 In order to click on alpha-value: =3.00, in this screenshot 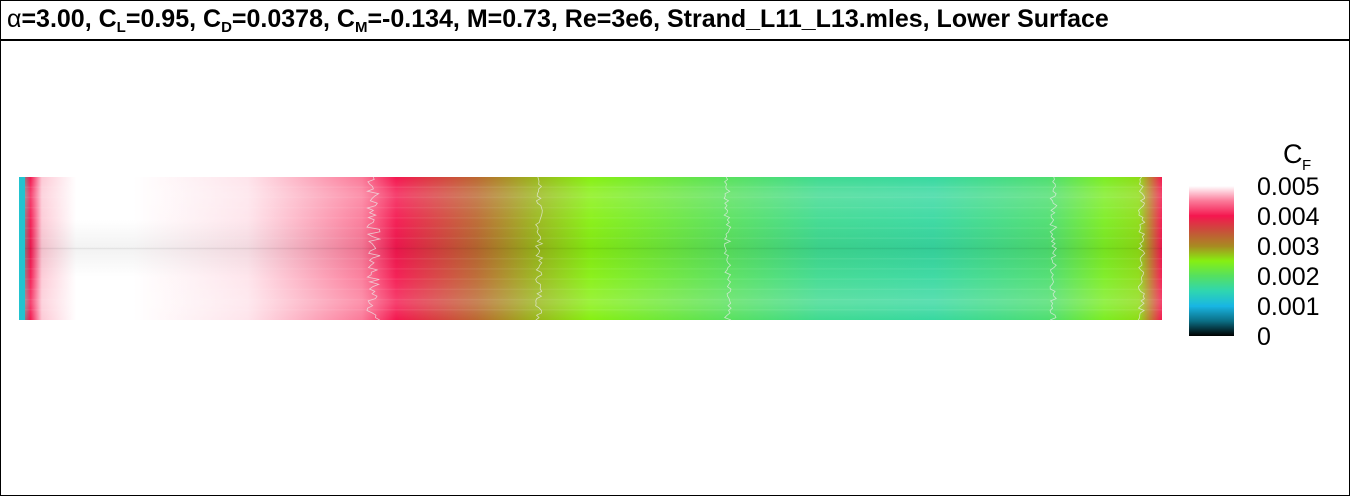, I will do `click(60, 19)`.